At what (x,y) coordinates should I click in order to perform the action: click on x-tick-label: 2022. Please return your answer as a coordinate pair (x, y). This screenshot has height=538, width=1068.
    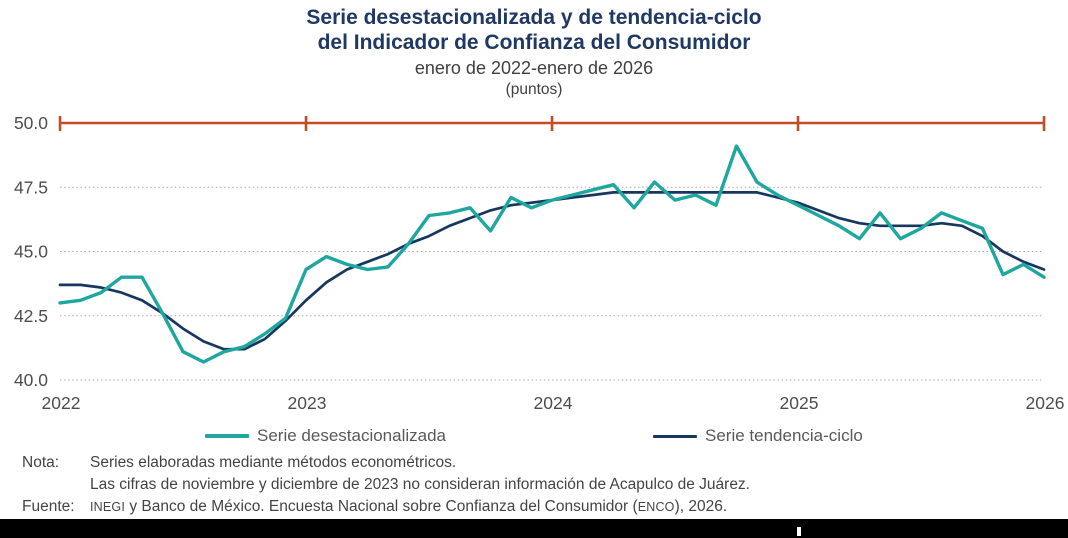
    Looking at the image, I should click on (61, 403).